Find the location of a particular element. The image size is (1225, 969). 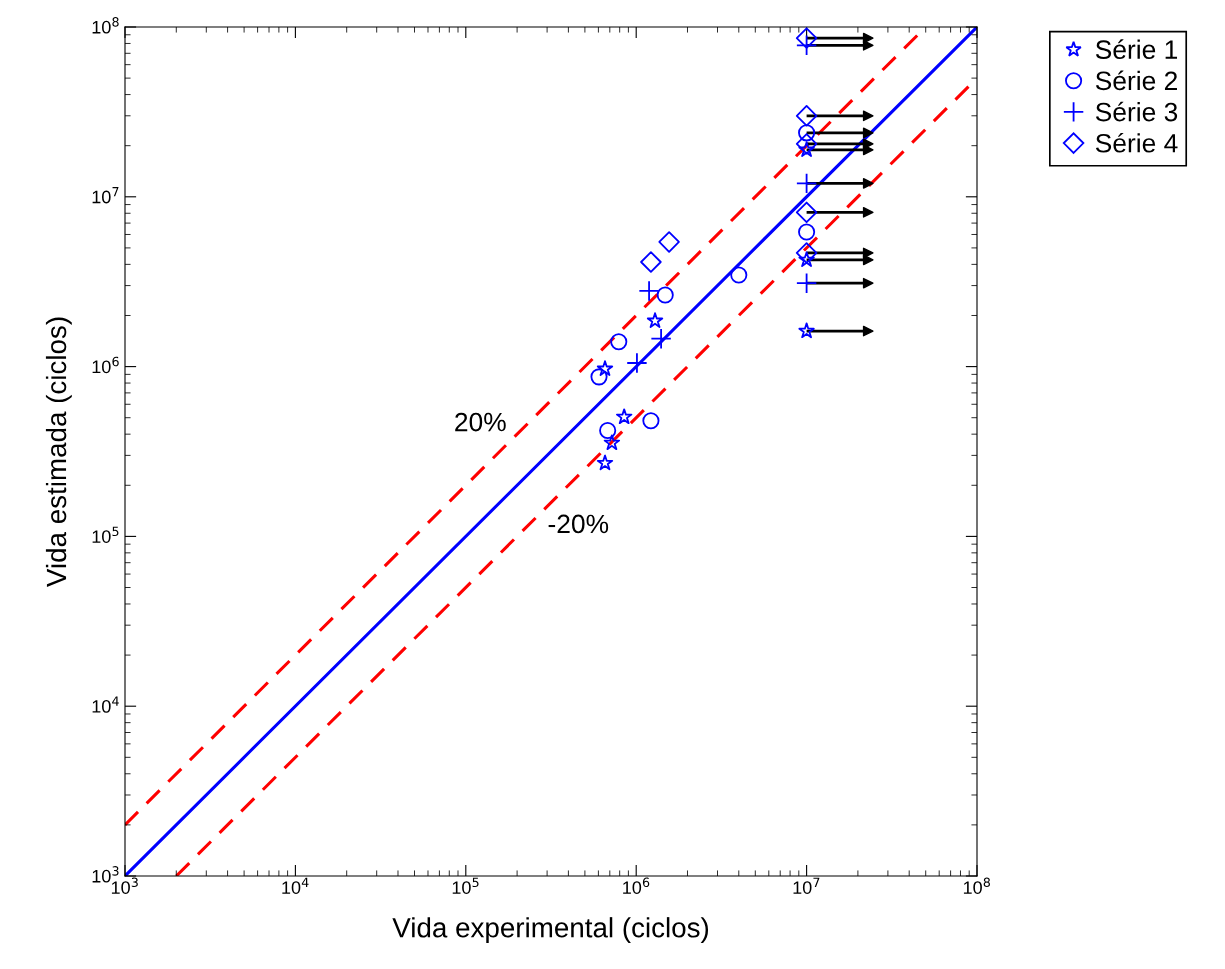

y-tick-label: 10$^{8}$ is located at coordinates (105, 25).